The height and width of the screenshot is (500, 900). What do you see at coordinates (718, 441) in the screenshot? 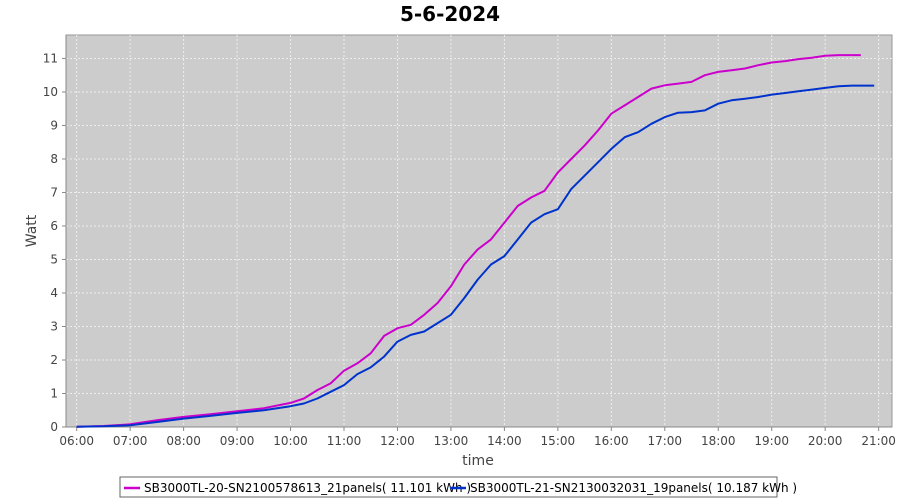
I see `x-tick-label: 18:00` at bounding box center [718, 441].